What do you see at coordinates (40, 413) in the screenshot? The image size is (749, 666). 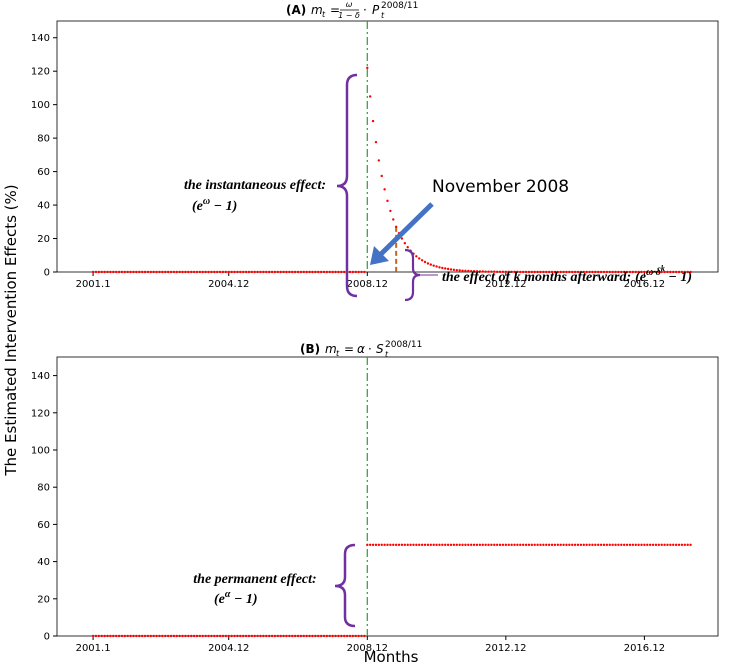 I see `y-tick-label: 120` at bounding box center [40, 413].